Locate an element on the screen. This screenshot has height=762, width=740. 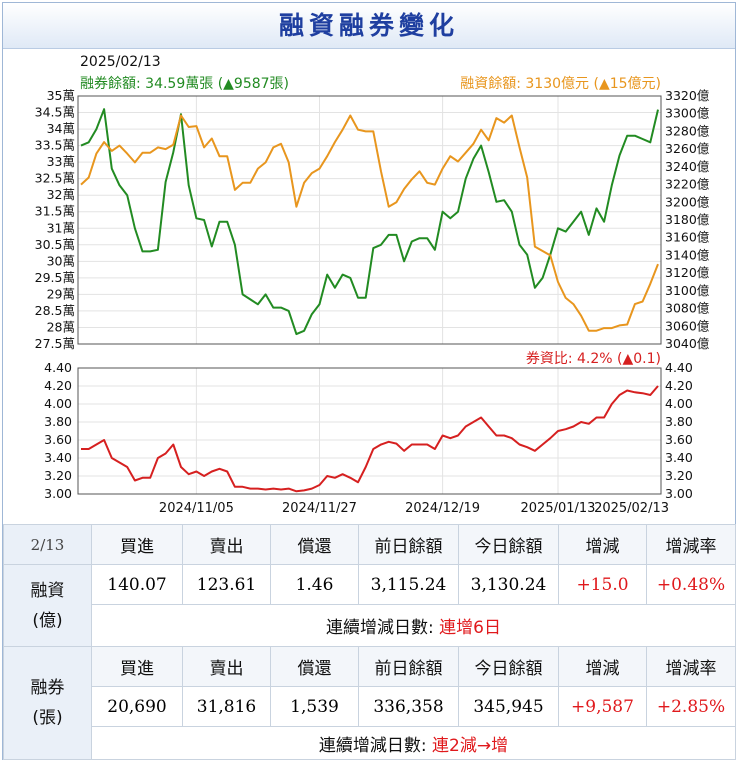
short-buy: 20,690 is located at coordinates (137, 706).